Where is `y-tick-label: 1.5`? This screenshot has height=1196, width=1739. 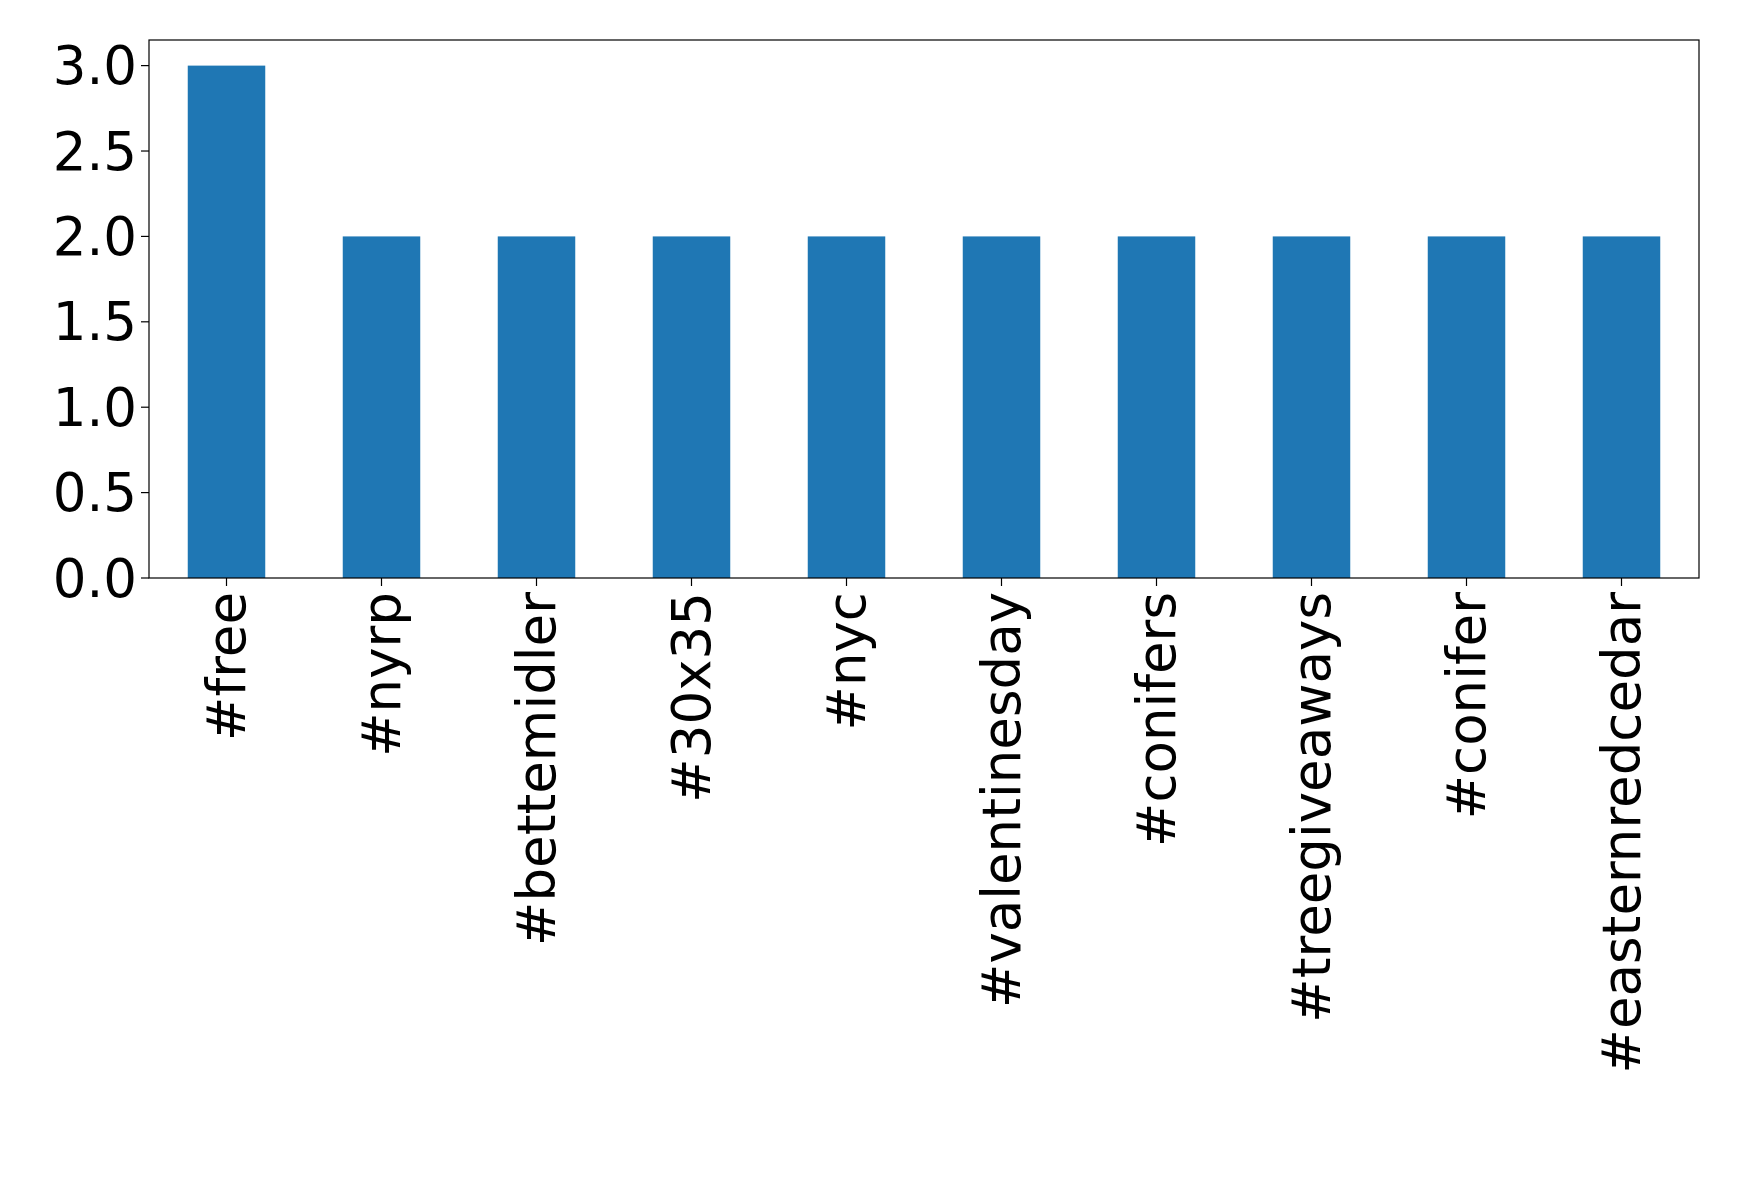 y-tick-label: 1.5 is located at coordinates (94, 322).